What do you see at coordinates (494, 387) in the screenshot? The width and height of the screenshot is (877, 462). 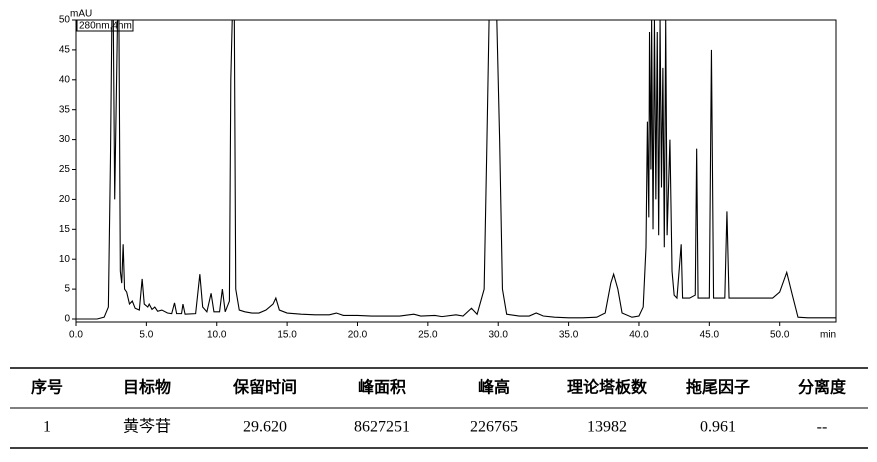 I see `table-header-cell: 峰高` at bounding box center [494, 387].